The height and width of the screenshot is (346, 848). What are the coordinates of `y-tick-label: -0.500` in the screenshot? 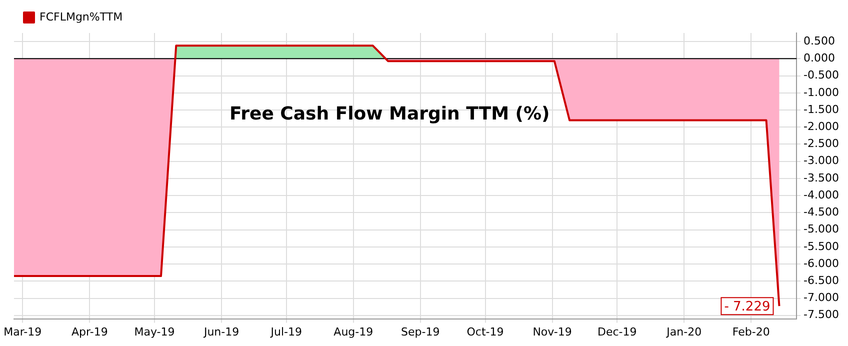 It's located at (822, 75).